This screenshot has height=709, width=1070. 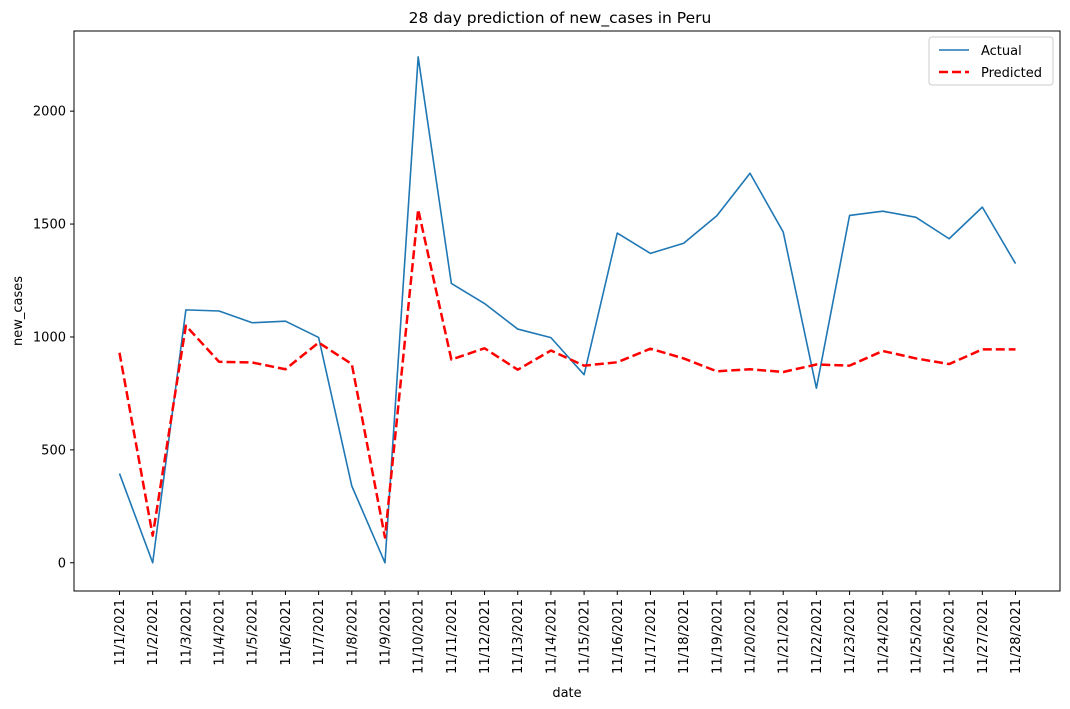 What do you see at coordinates (452, 636) in the screenshot?
I see `x-tick-label: 11/11/2021` at bounding box center [452, 636].